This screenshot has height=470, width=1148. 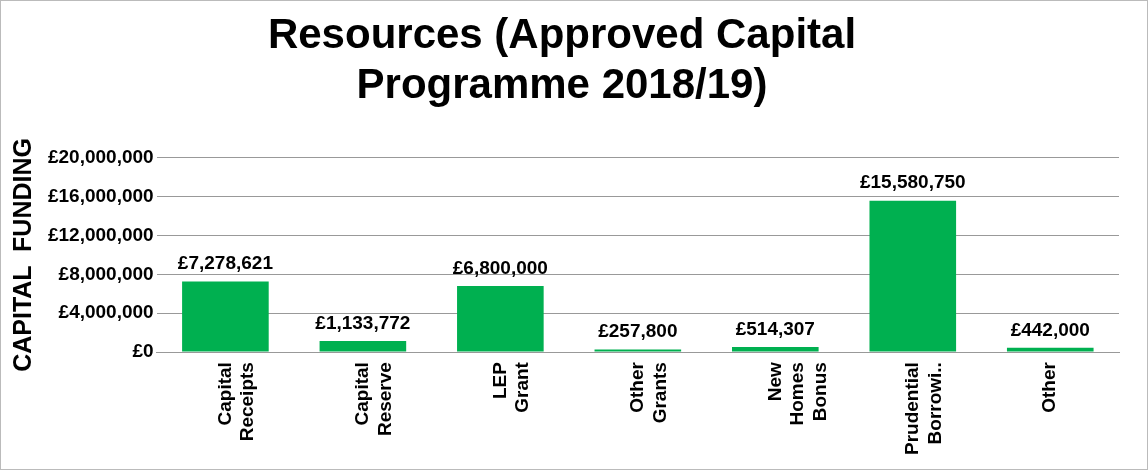 I want to click on y-tick-label: £16,000,000, so click(x=100, y=195).